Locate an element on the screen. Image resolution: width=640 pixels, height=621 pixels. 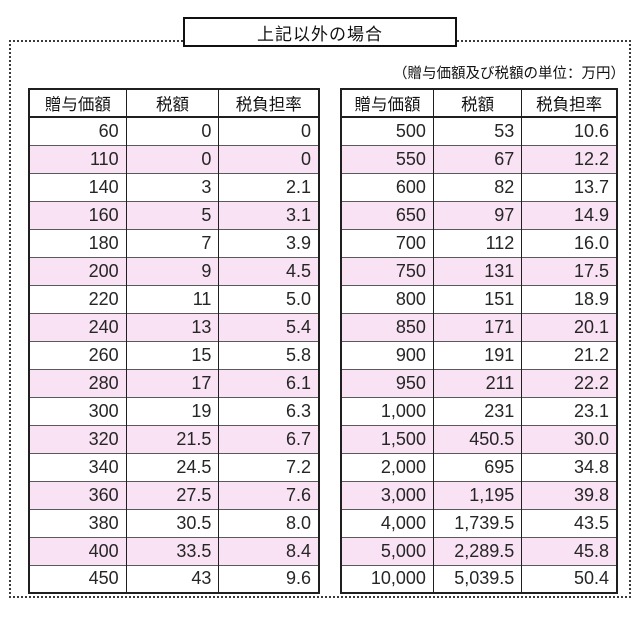
table-row: 260 15 5.8 is located at coordinates (174, 354).